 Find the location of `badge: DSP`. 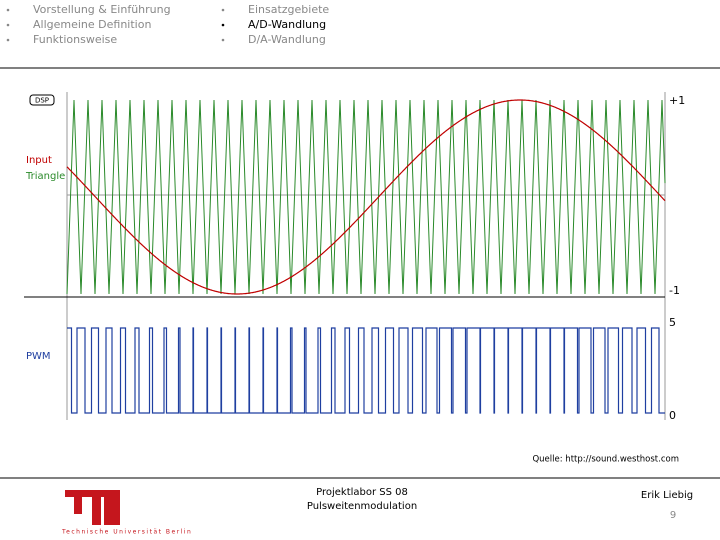

badge: DSP is located at coordinates (42, 101).